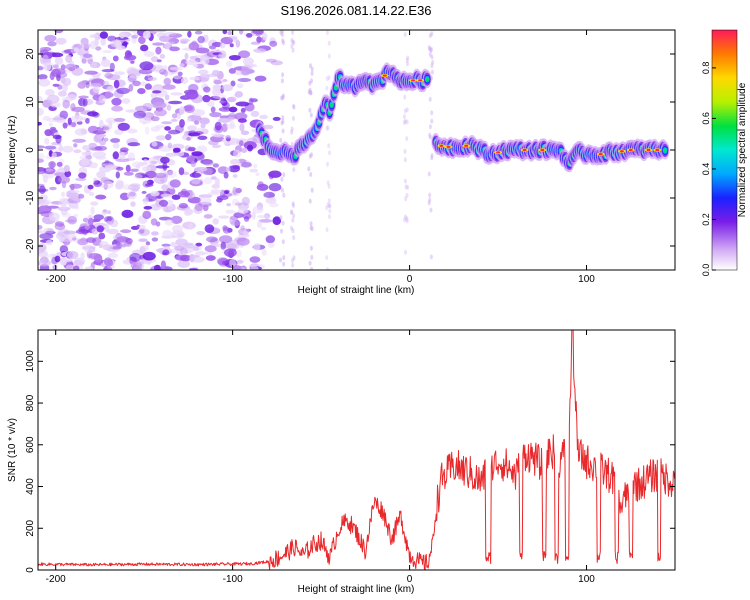  What do you see at coordinates (331, 105) in the screenshot?
I see `ridge-blob` at bounding box center [331, 105].